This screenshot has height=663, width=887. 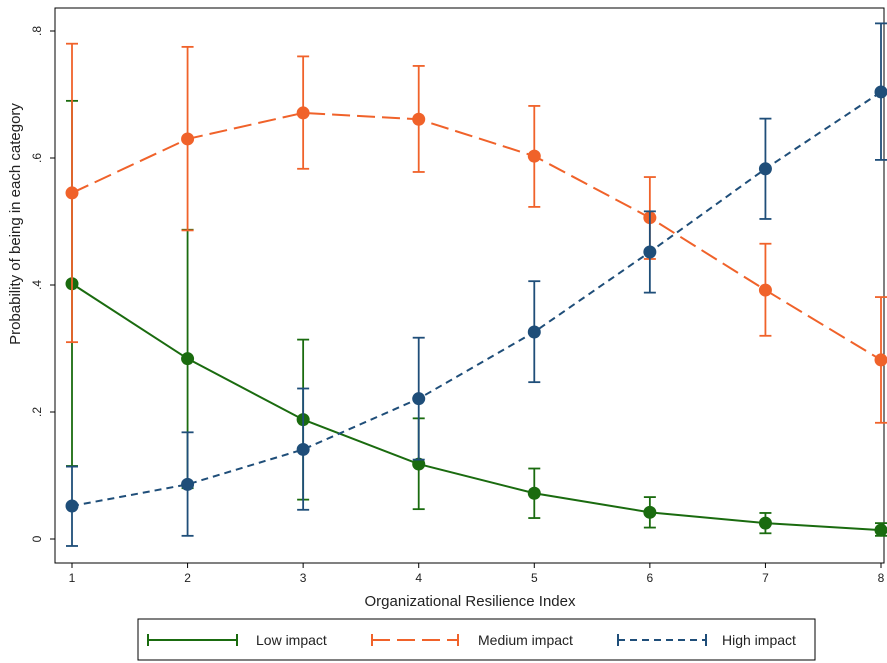 I want to click on legend: Low impact Medium impact High impact, so click(x=476, y=639).